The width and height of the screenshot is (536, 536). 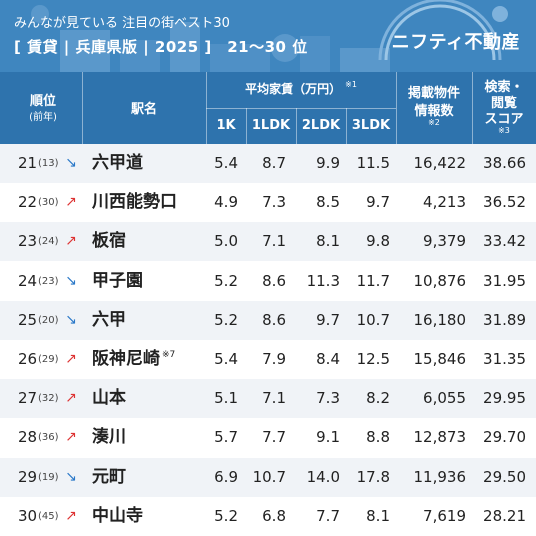 What do you see at coordinates (117, 281) in the screenshot?
I see `station-name-text: 甲子園` at bounding box center [117, 281].